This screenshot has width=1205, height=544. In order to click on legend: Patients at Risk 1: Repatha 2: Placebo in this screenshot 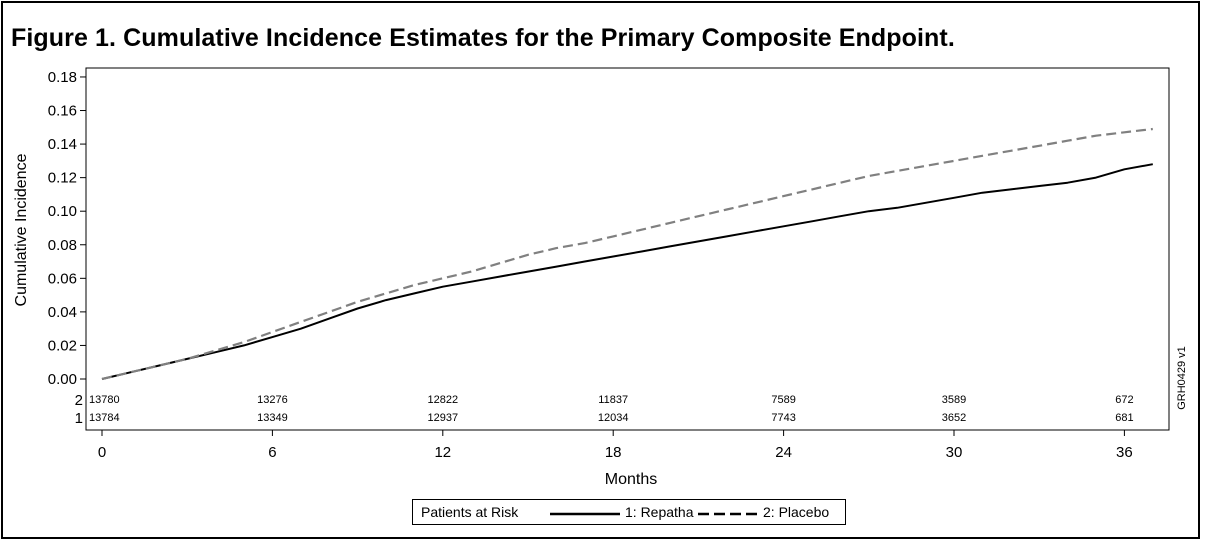, I will do `click(629, 512)`.